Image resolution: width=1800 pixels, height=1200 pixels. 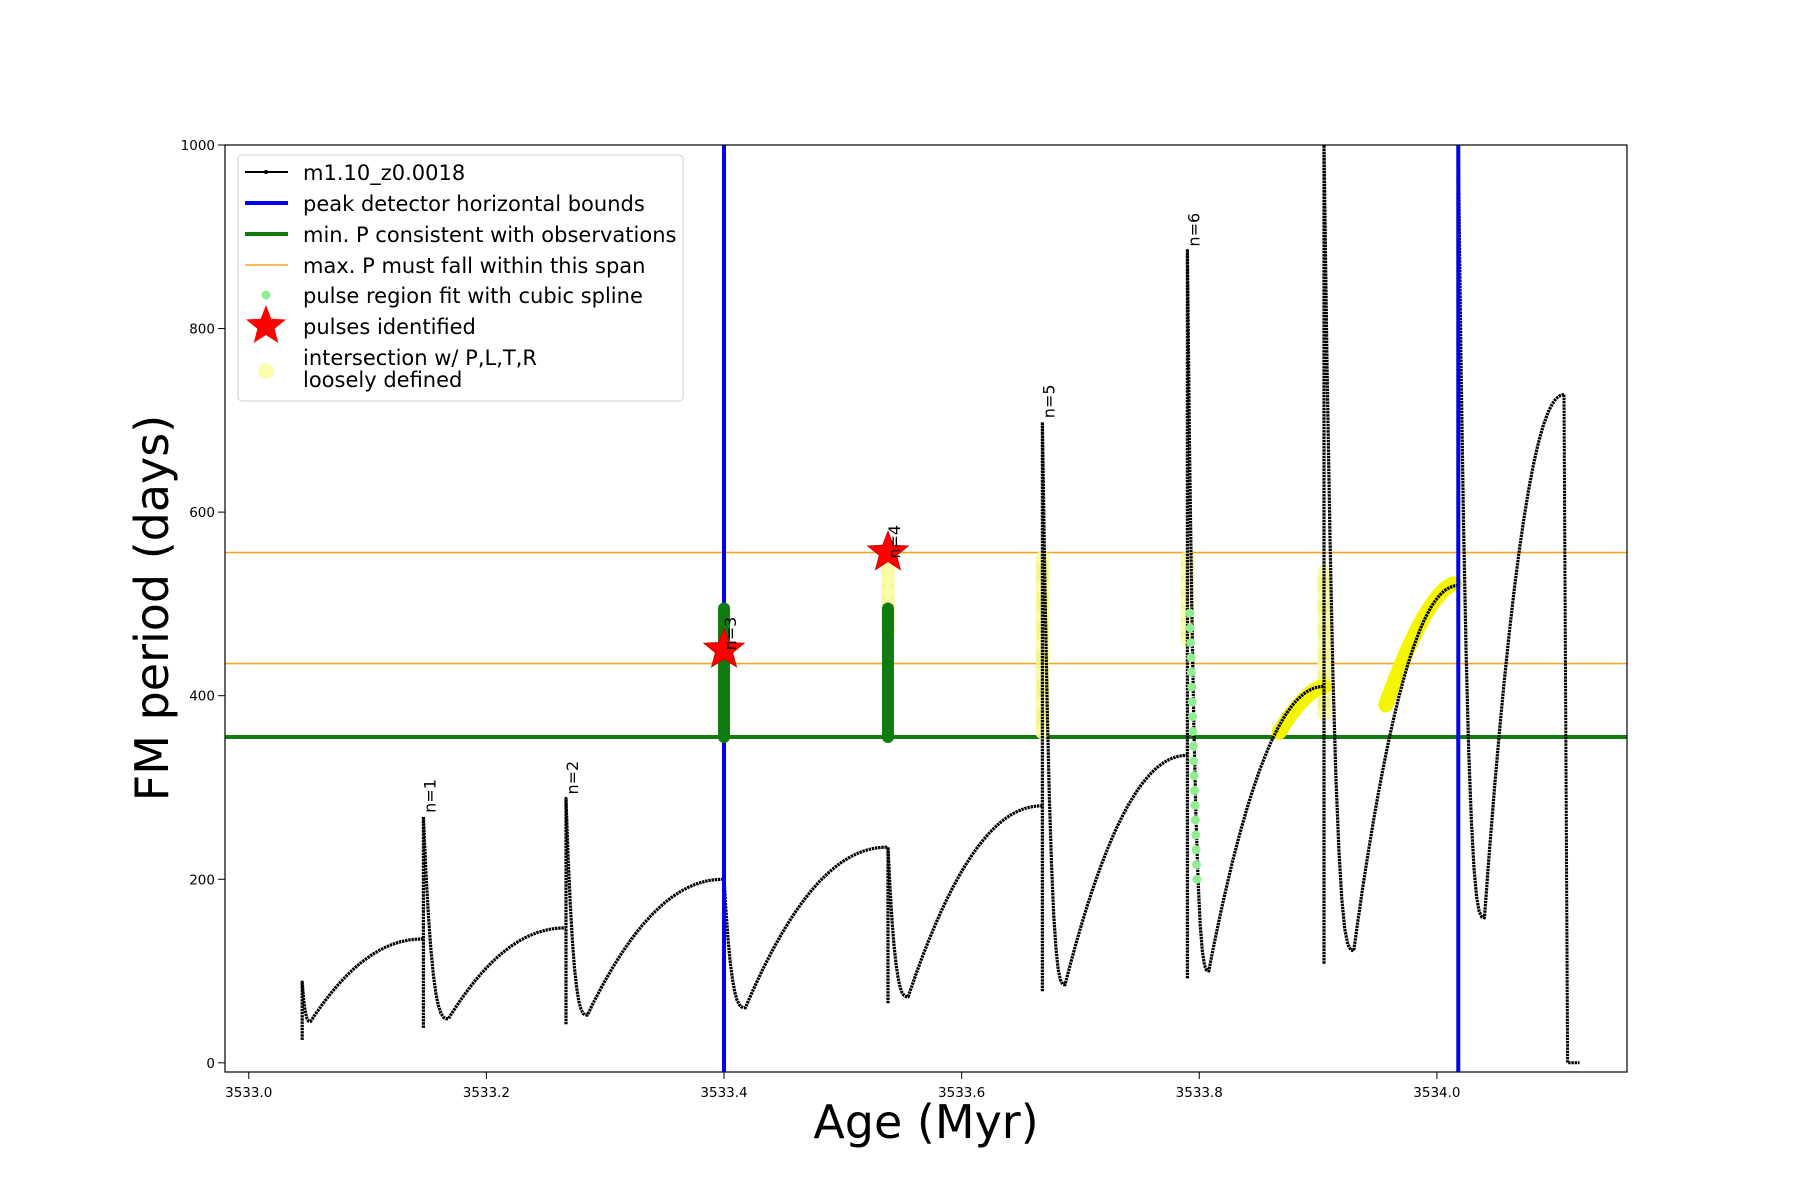 I want to click on legend-label: min. P consistent with observations, so click(x=489, y=235).